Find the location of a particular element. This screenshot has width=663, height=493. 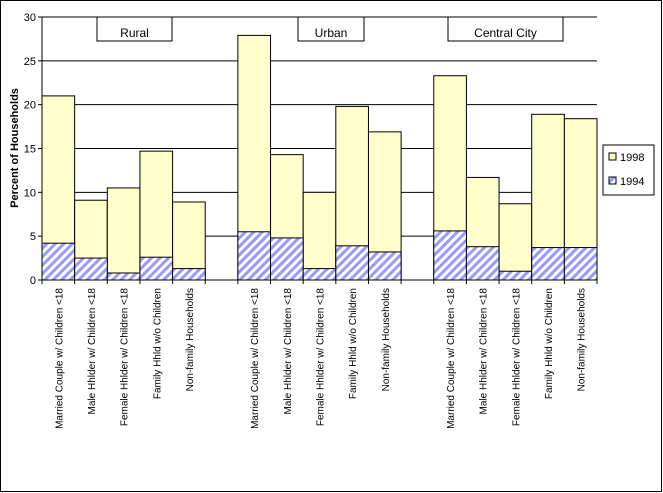

y-tick-label: 20 is located at coordinates (30, 106).